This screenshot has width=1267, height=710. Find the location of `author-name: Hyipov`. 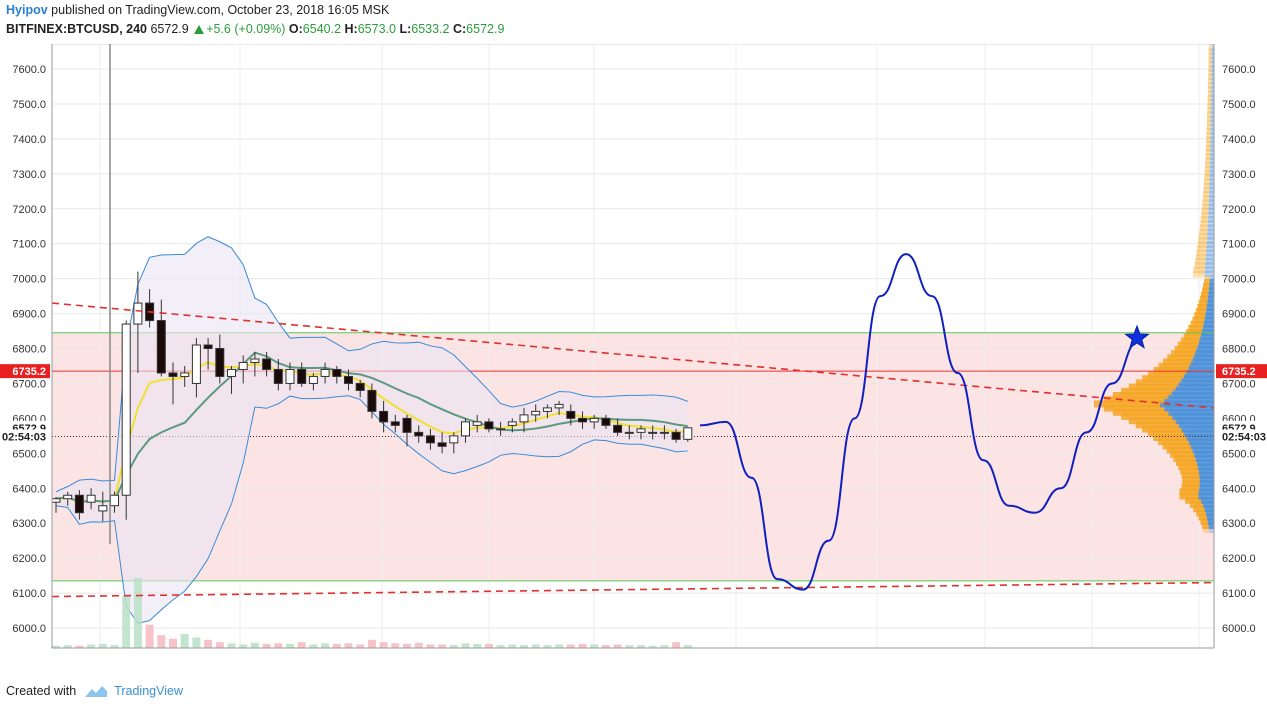

author-name: Hyipov is located at coordinates (27, 10).